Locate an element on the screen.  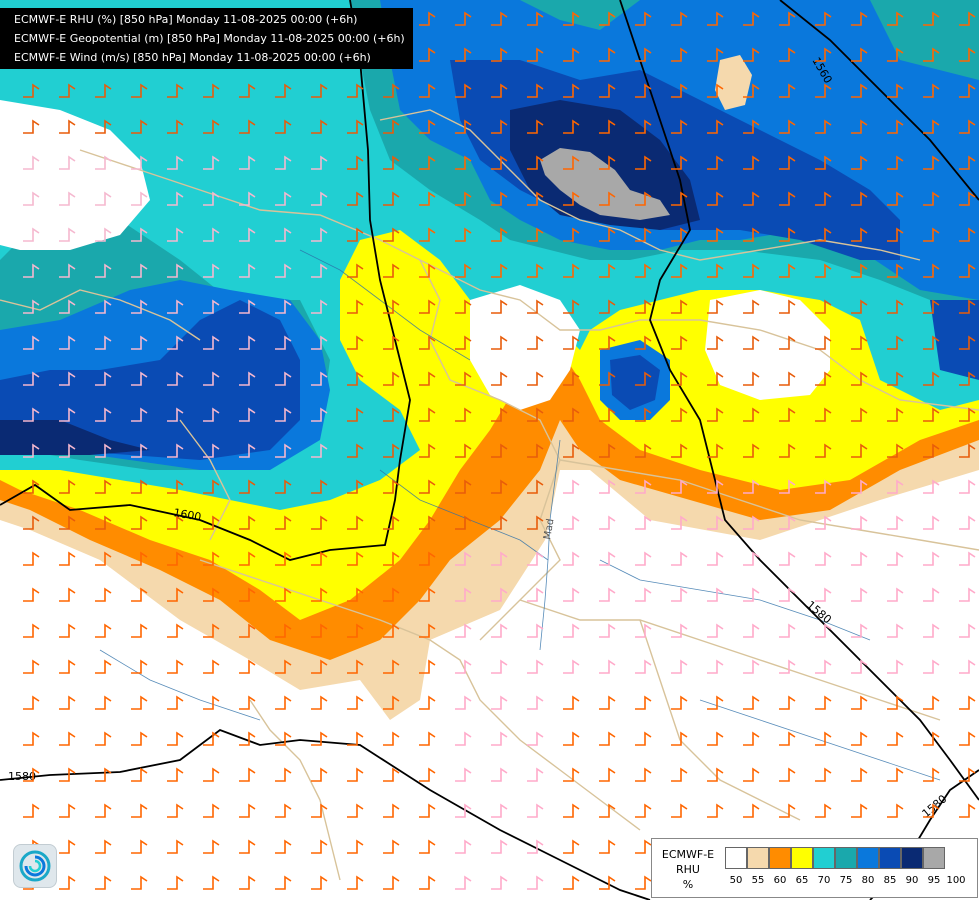
legend-threshold-label: 75 is located at coordinates (846, 880).